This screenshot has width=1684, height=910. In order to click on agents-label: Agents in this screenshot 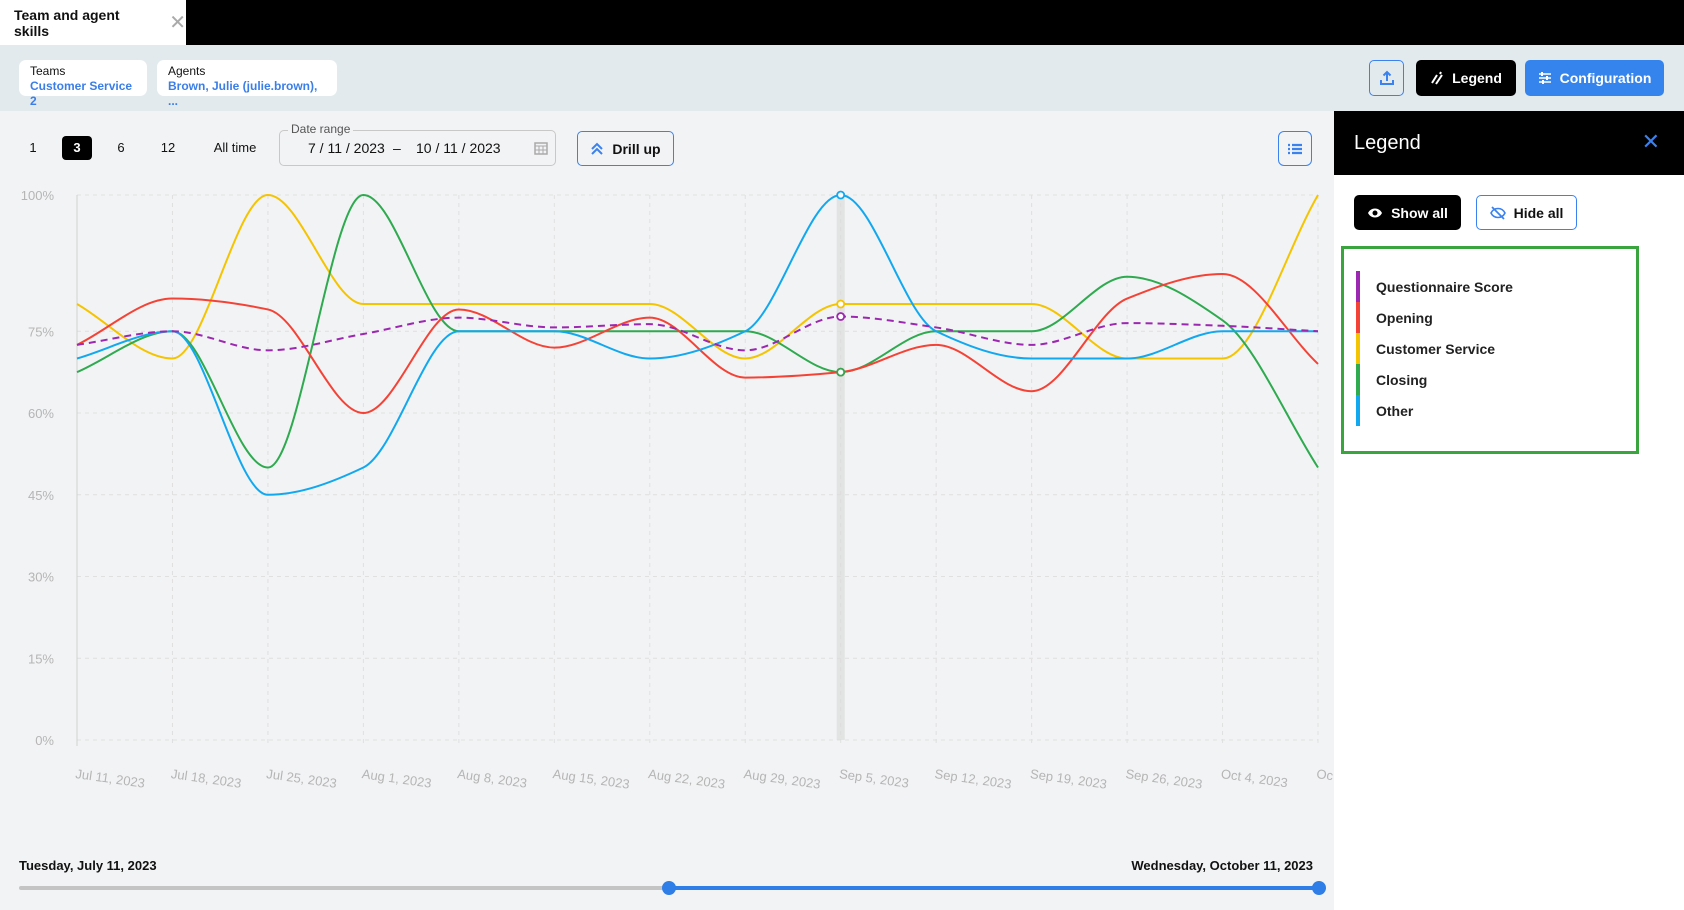, I will do `click(187, 71)`.